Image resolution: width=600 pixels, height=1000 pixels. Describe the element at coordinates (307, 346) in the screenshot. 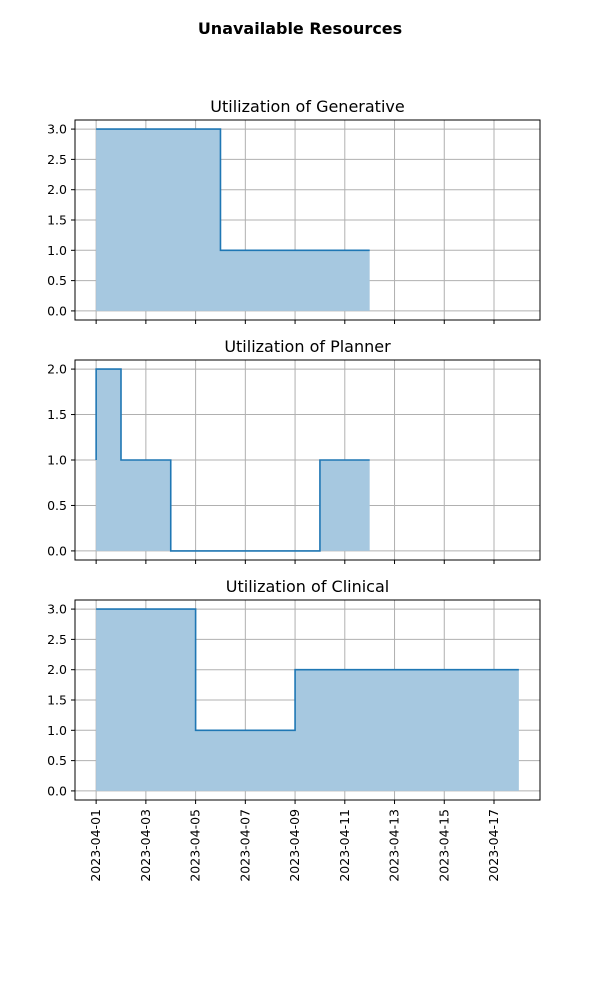

I see `subplot-title: Utilization of Planner` at that location.